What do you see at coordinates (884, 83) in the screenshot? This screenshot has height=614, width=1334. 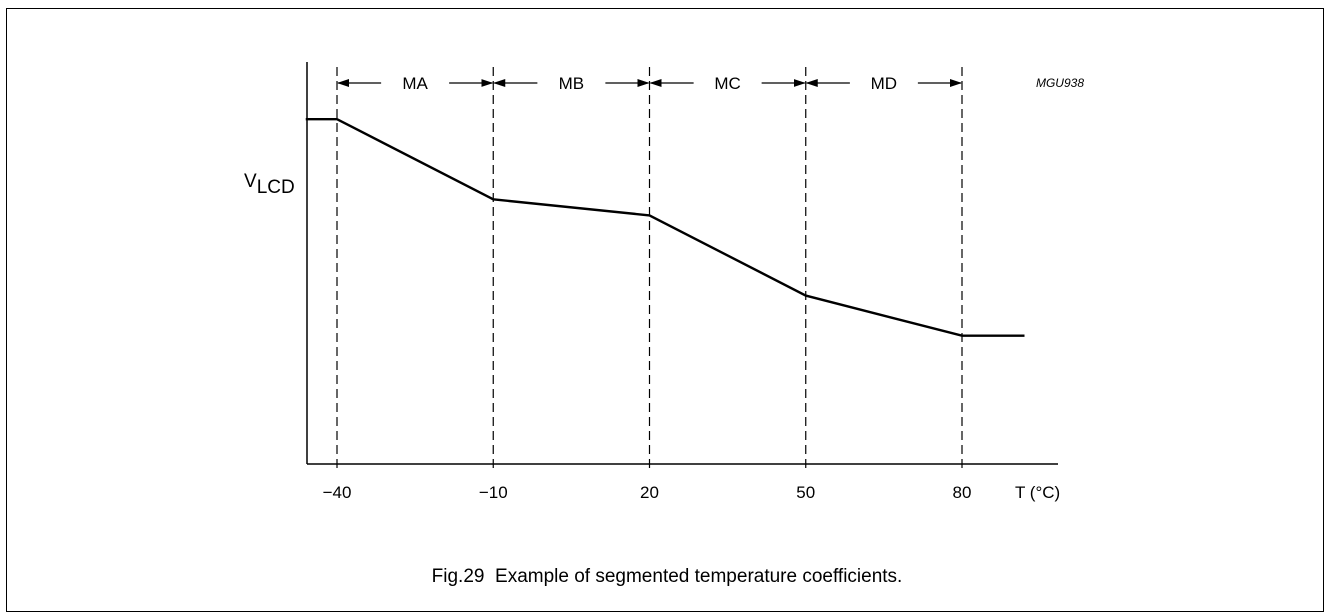 I see `segment-label: MD` at bounding box center [884, 83].